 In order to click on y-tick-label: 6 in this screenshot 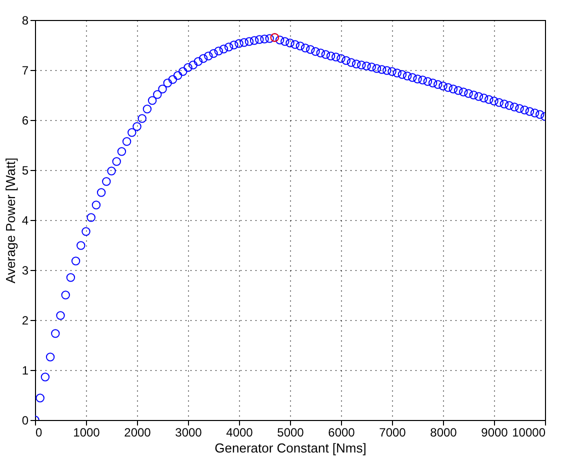, I will do `click(25, 121)`.